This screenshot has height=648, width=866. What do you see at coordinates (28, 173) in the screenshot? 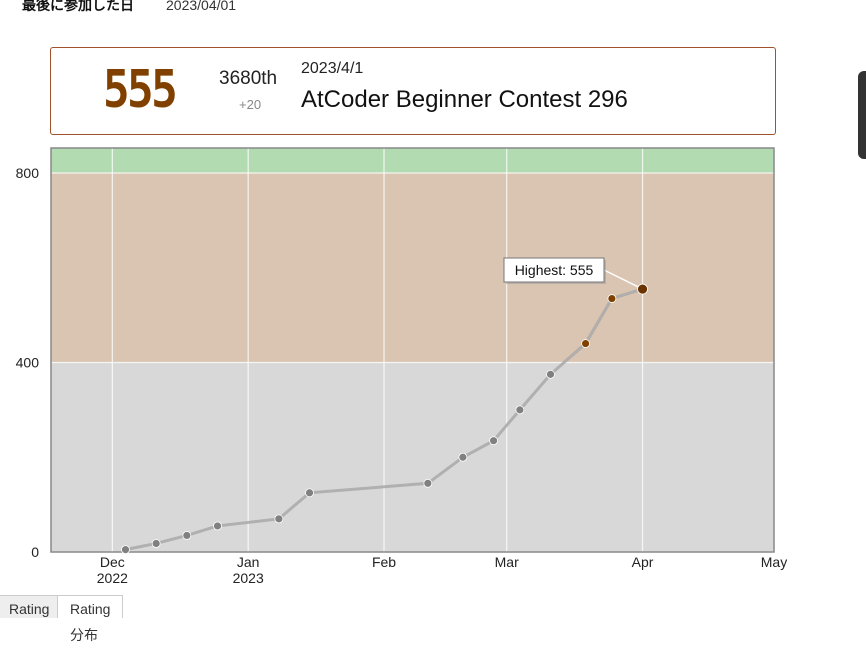
I see `y-tick-label-2: 800` at bounding box center [28, 173].